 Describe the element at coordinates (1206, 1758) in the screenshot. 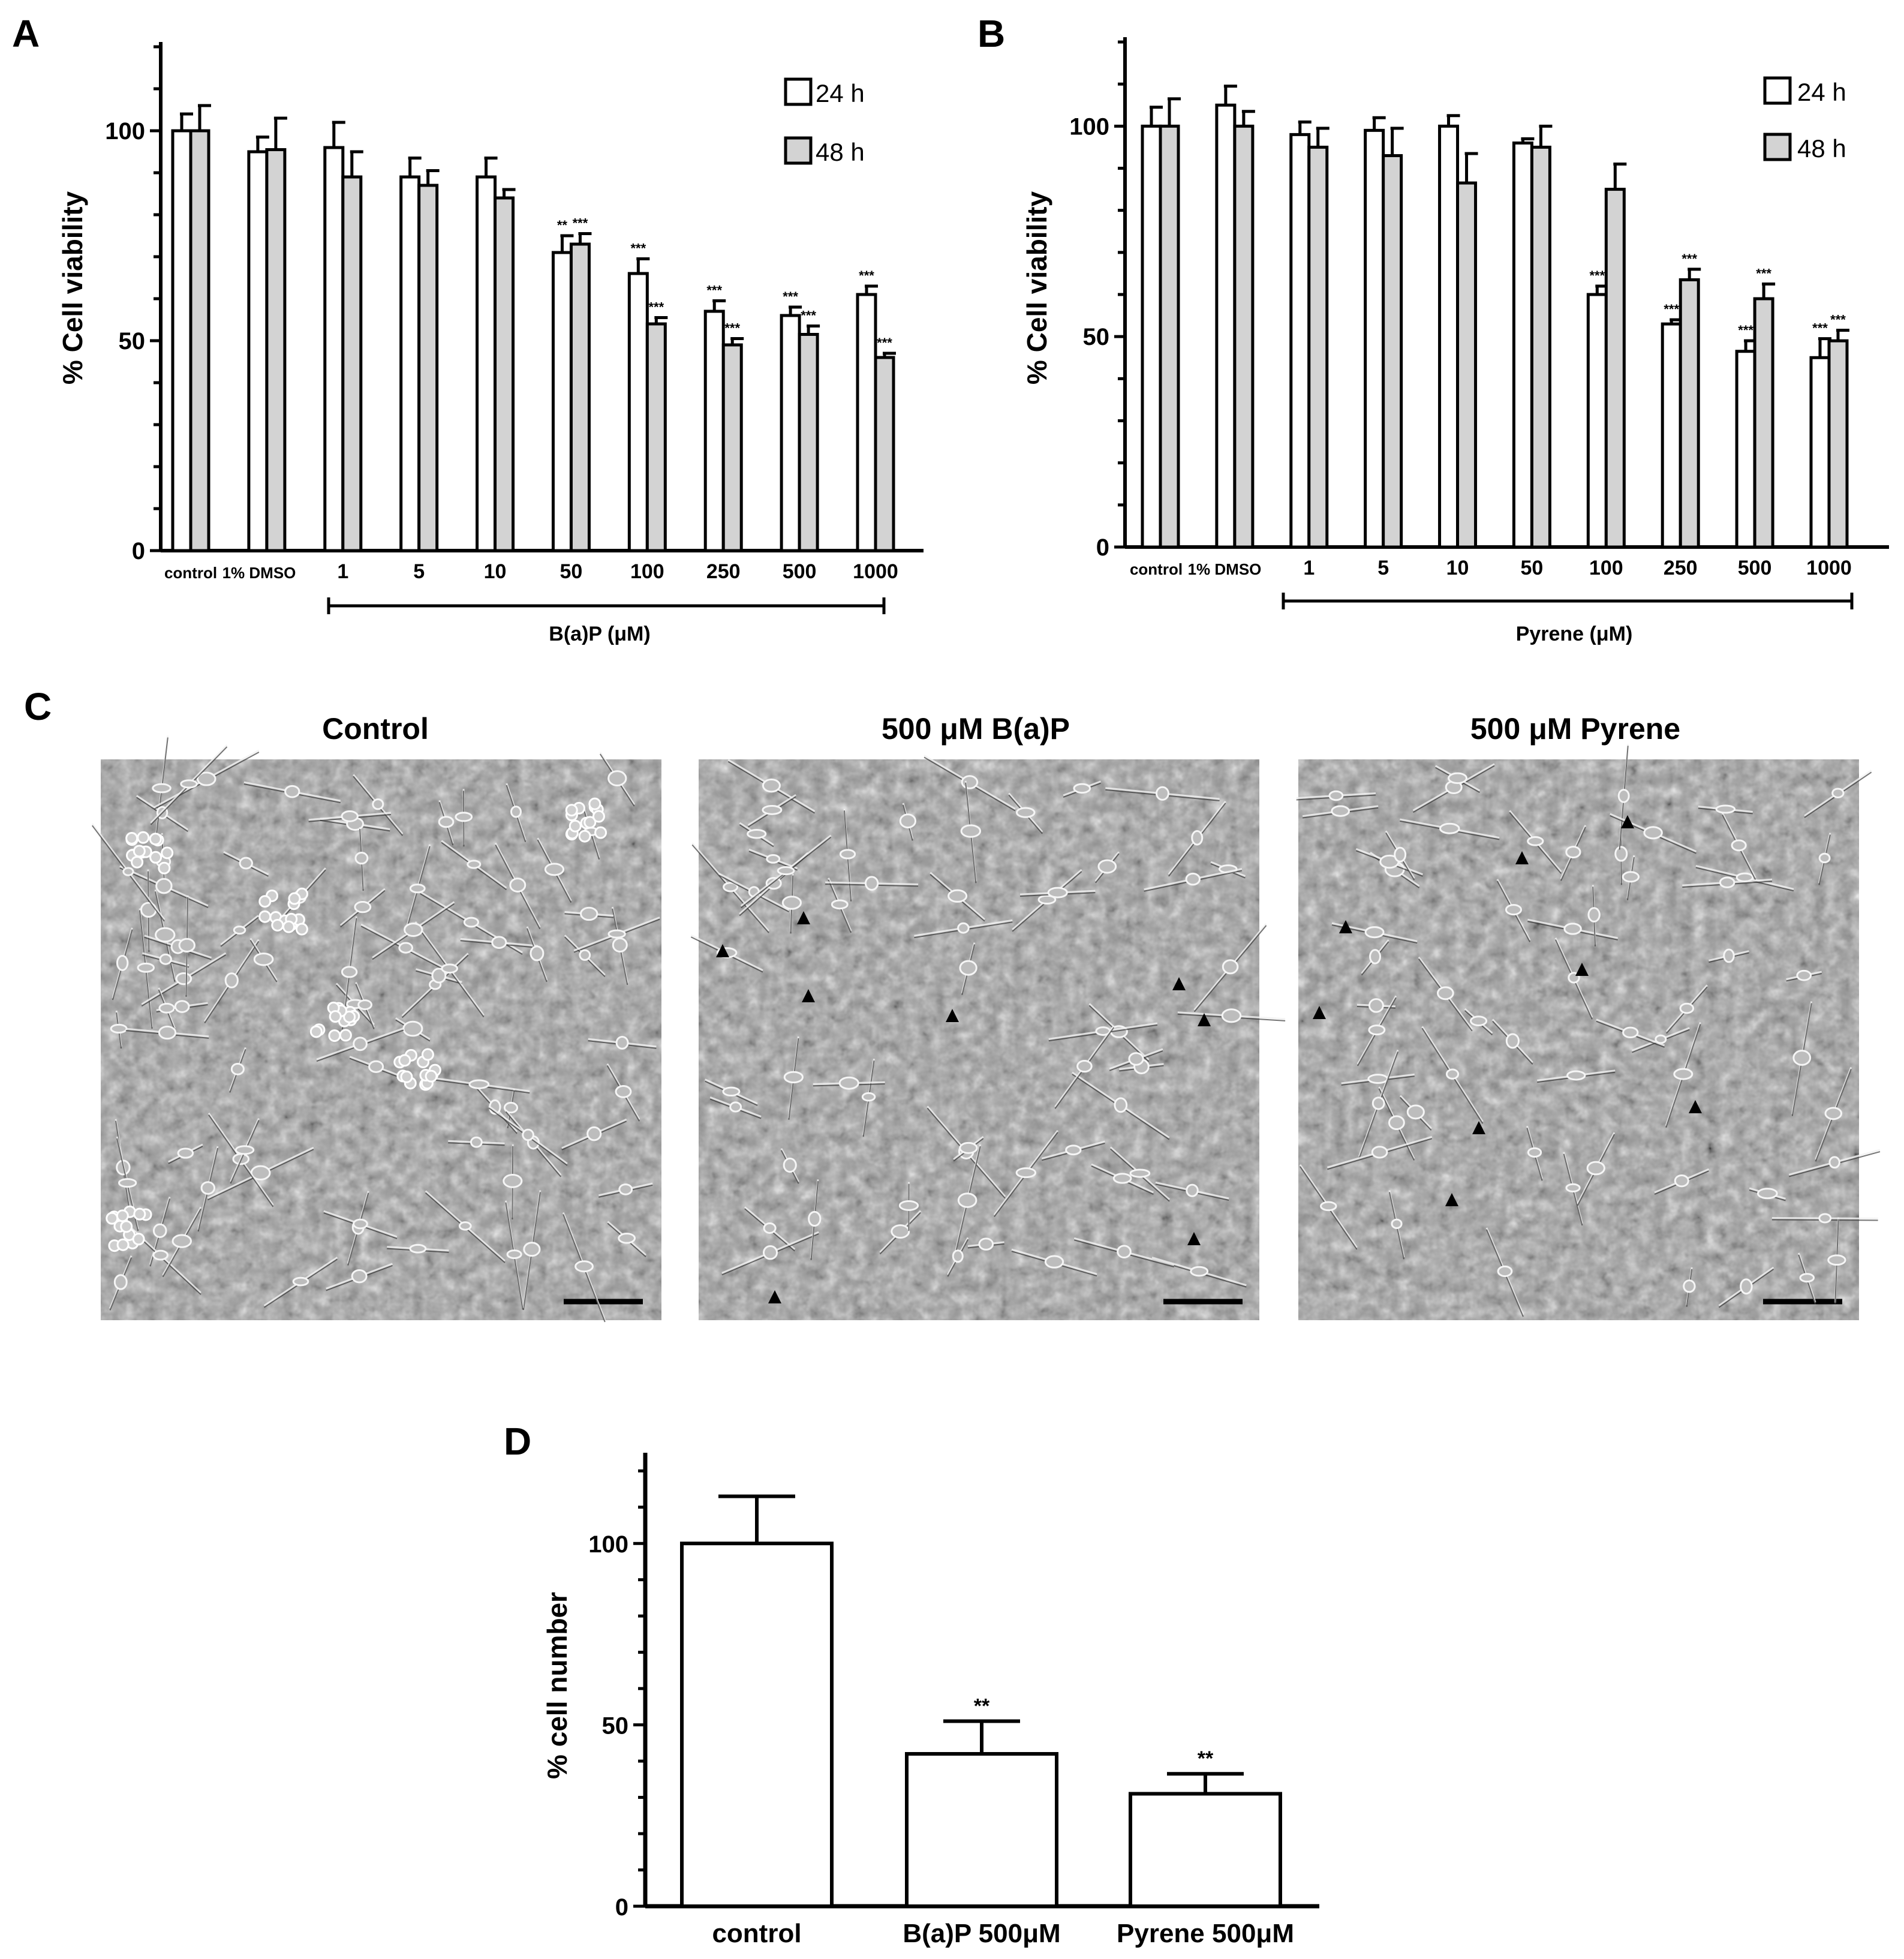

I see `significance-label: **` at that location.